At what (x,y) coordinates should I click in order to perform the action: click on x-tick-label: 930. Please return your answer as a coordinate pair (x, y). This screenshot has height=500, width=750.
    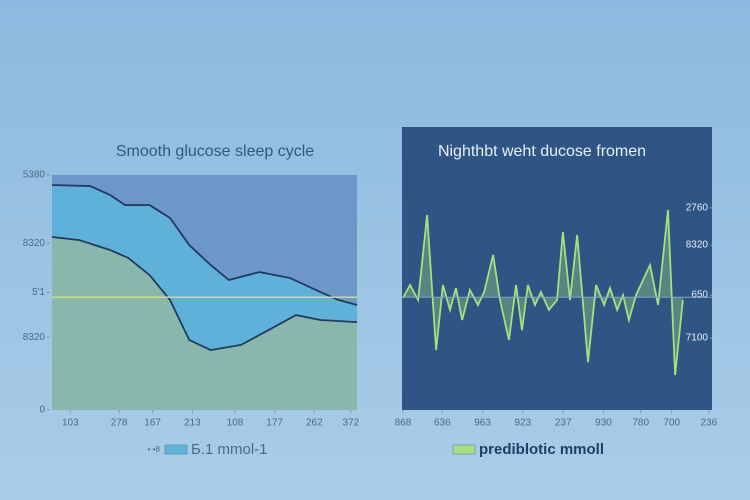
    Looking at the image, I should click on (603, 423).